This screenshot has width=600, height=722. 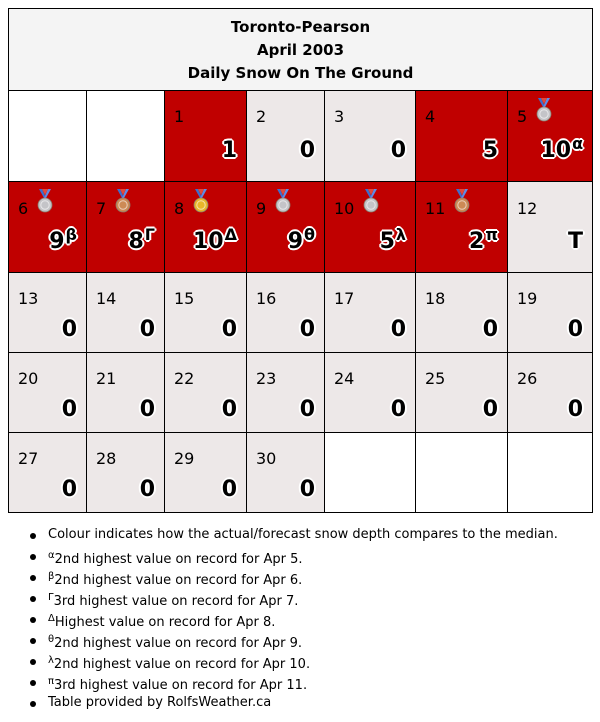 What do you see at coordinates (125, 312) in the screenshot?
I see `day-cell: 14 0` at bounding box center [125, 312].